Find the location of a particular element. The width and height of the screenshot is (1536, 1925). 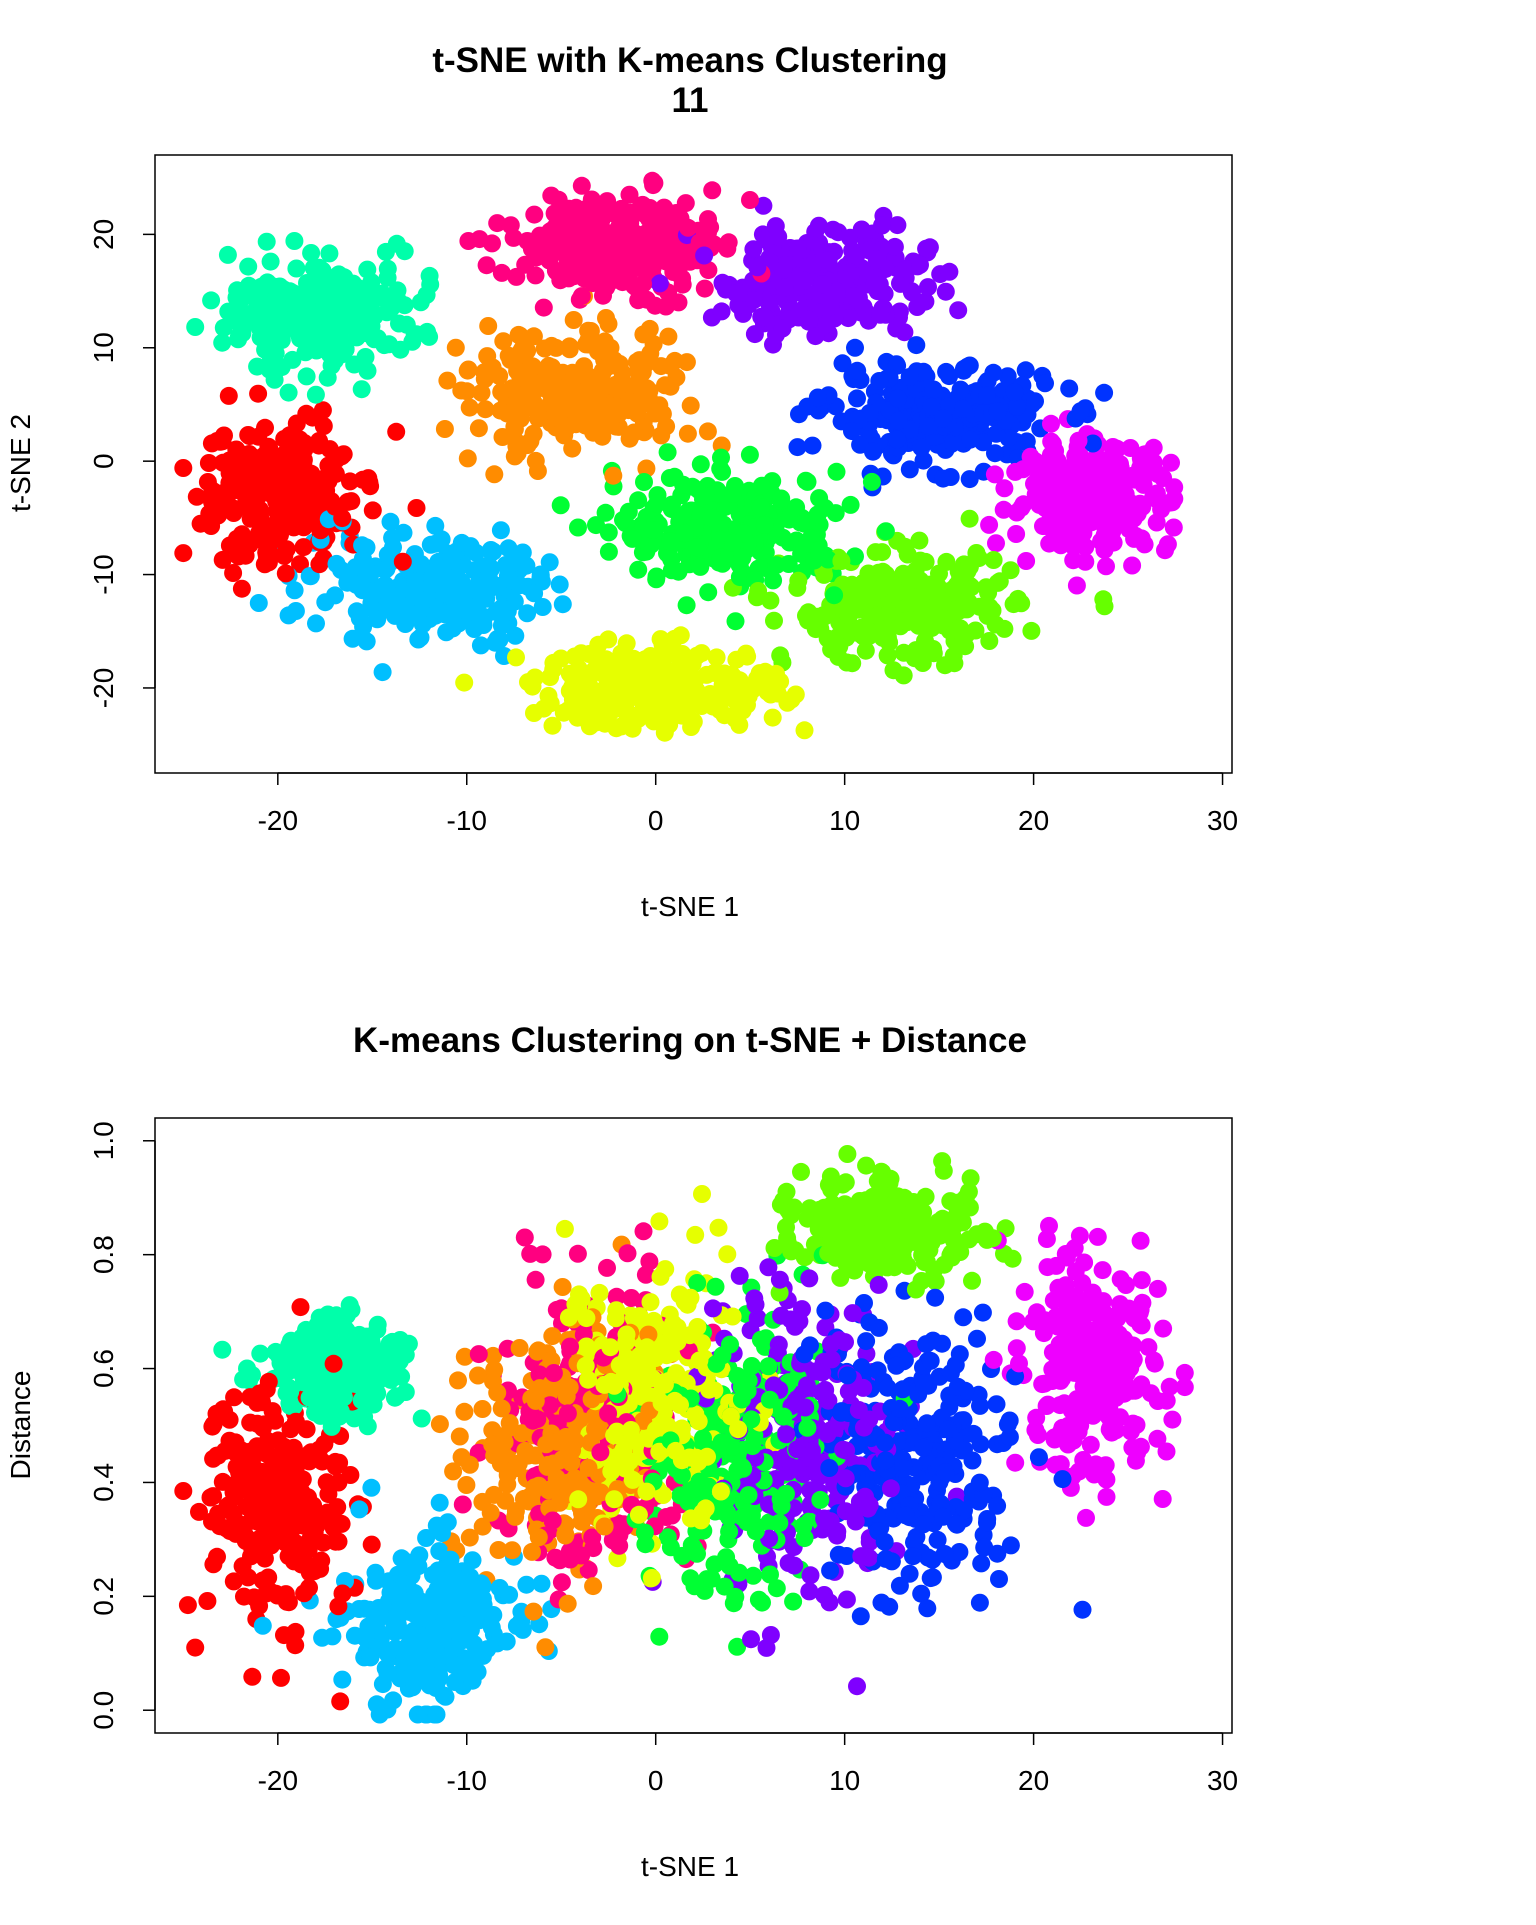

chart-title: K-means Clustering on t-SNE + Distance is located at coordinates (690, 1040).